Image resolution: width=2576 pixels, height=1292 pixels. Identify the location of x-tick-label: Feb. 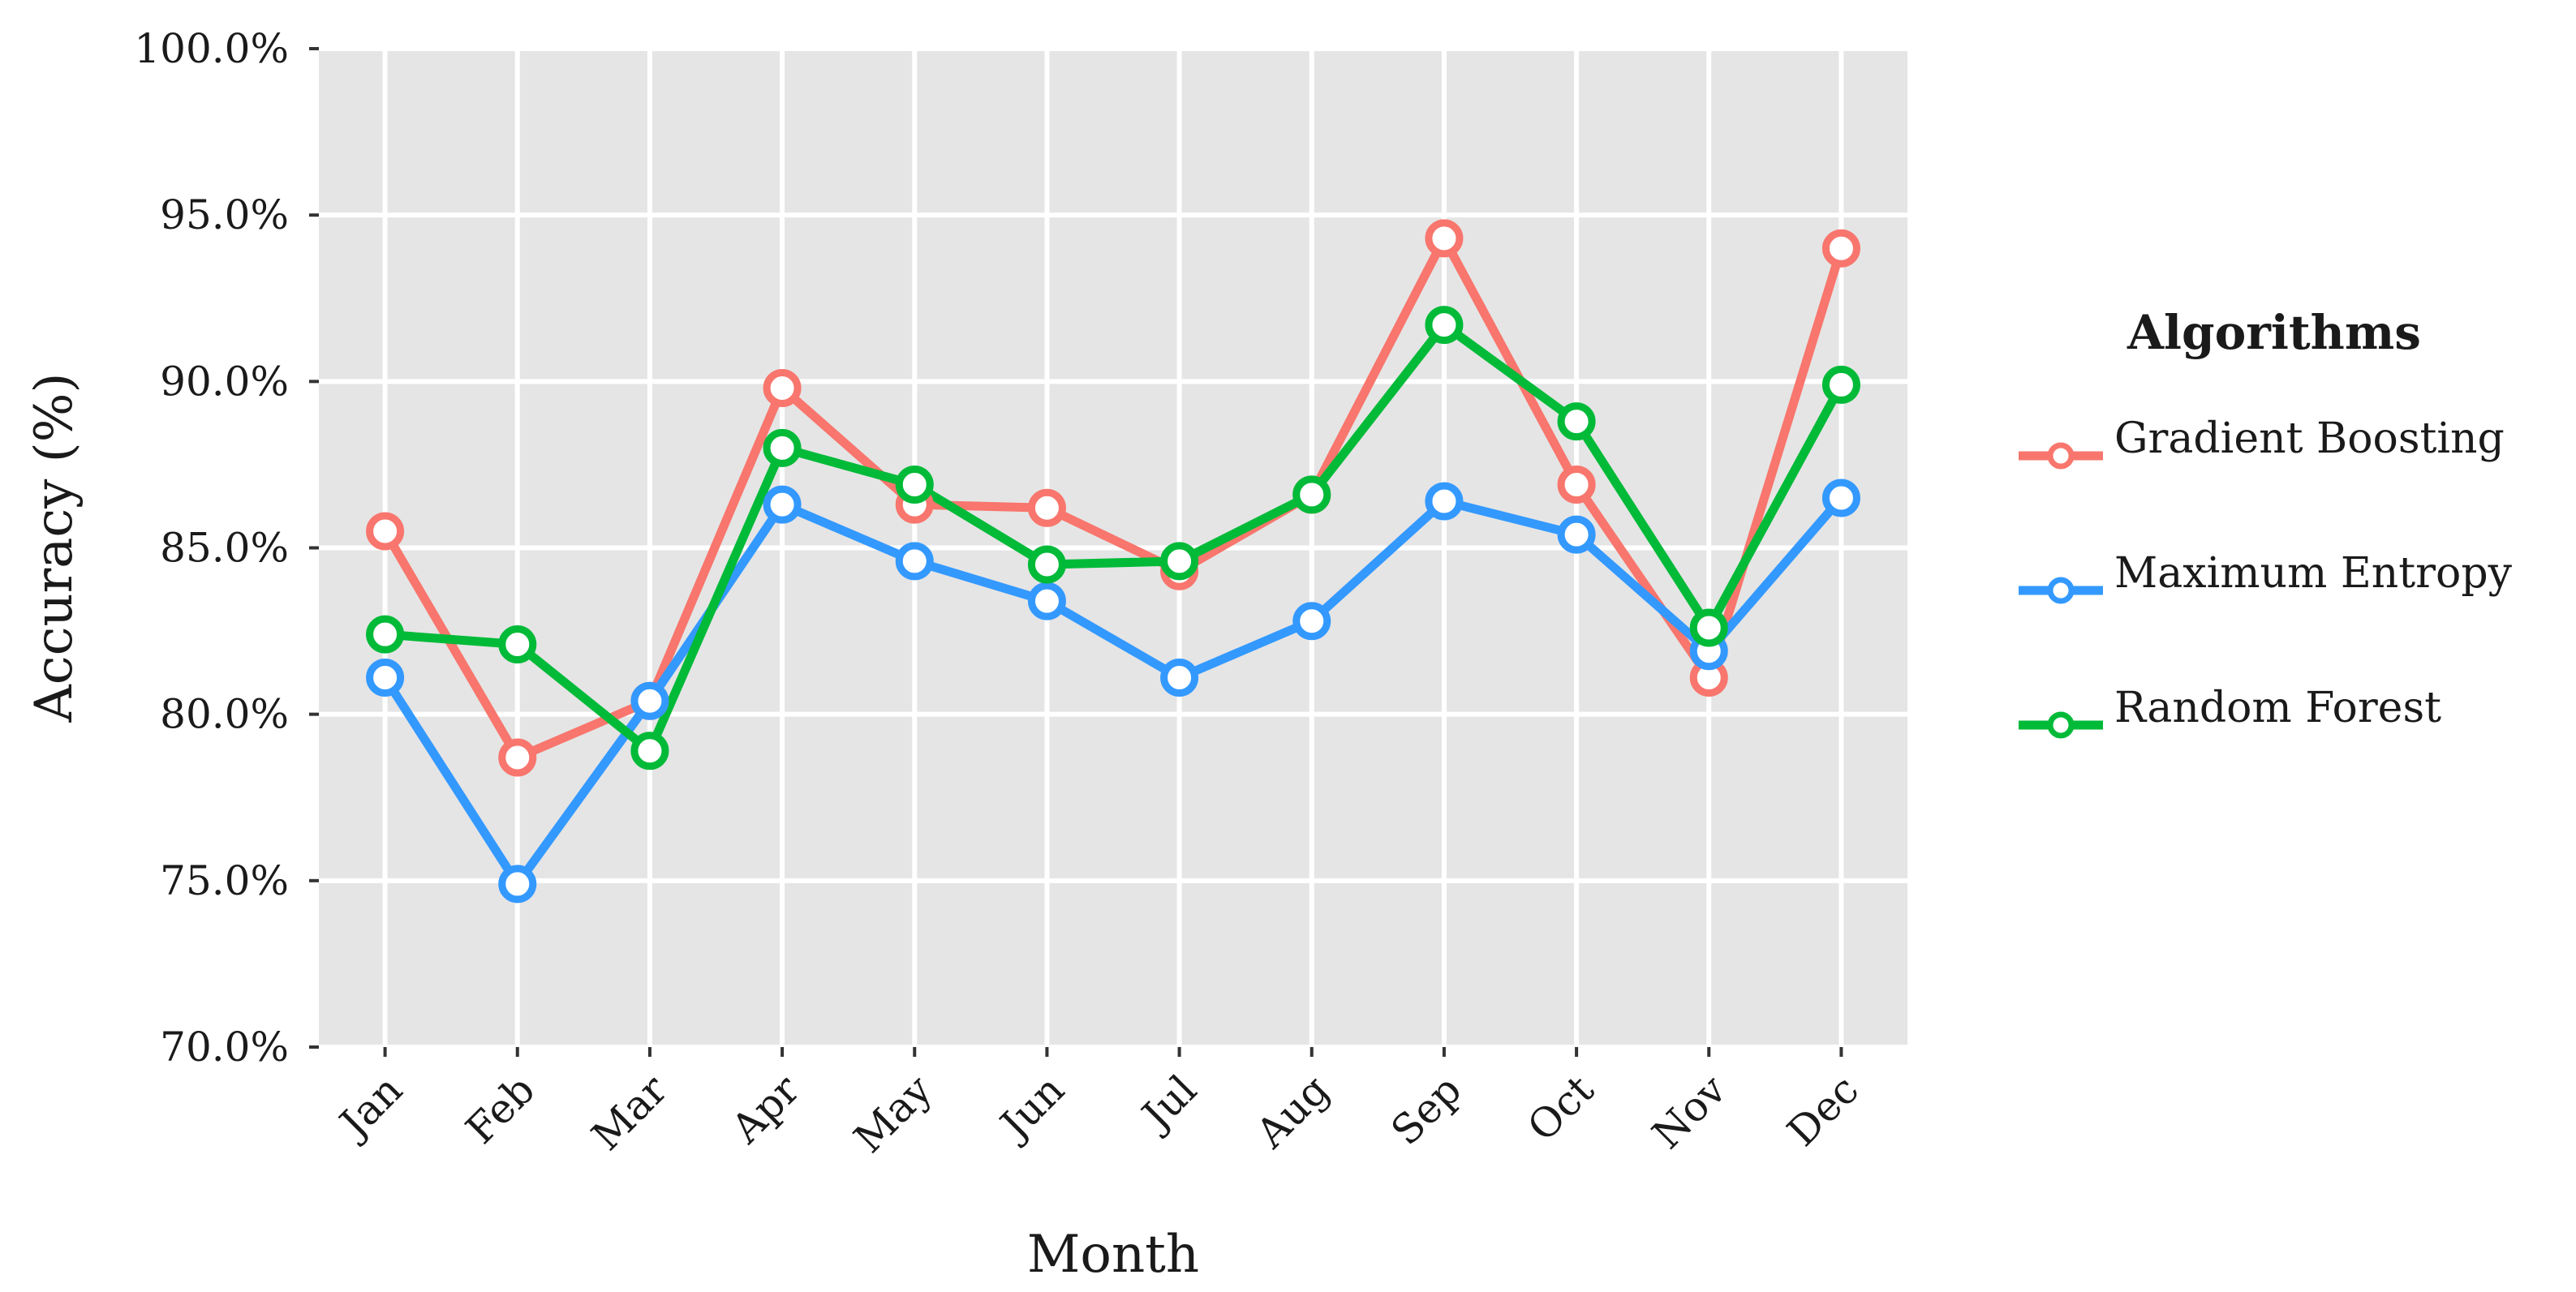
(501, 1109).